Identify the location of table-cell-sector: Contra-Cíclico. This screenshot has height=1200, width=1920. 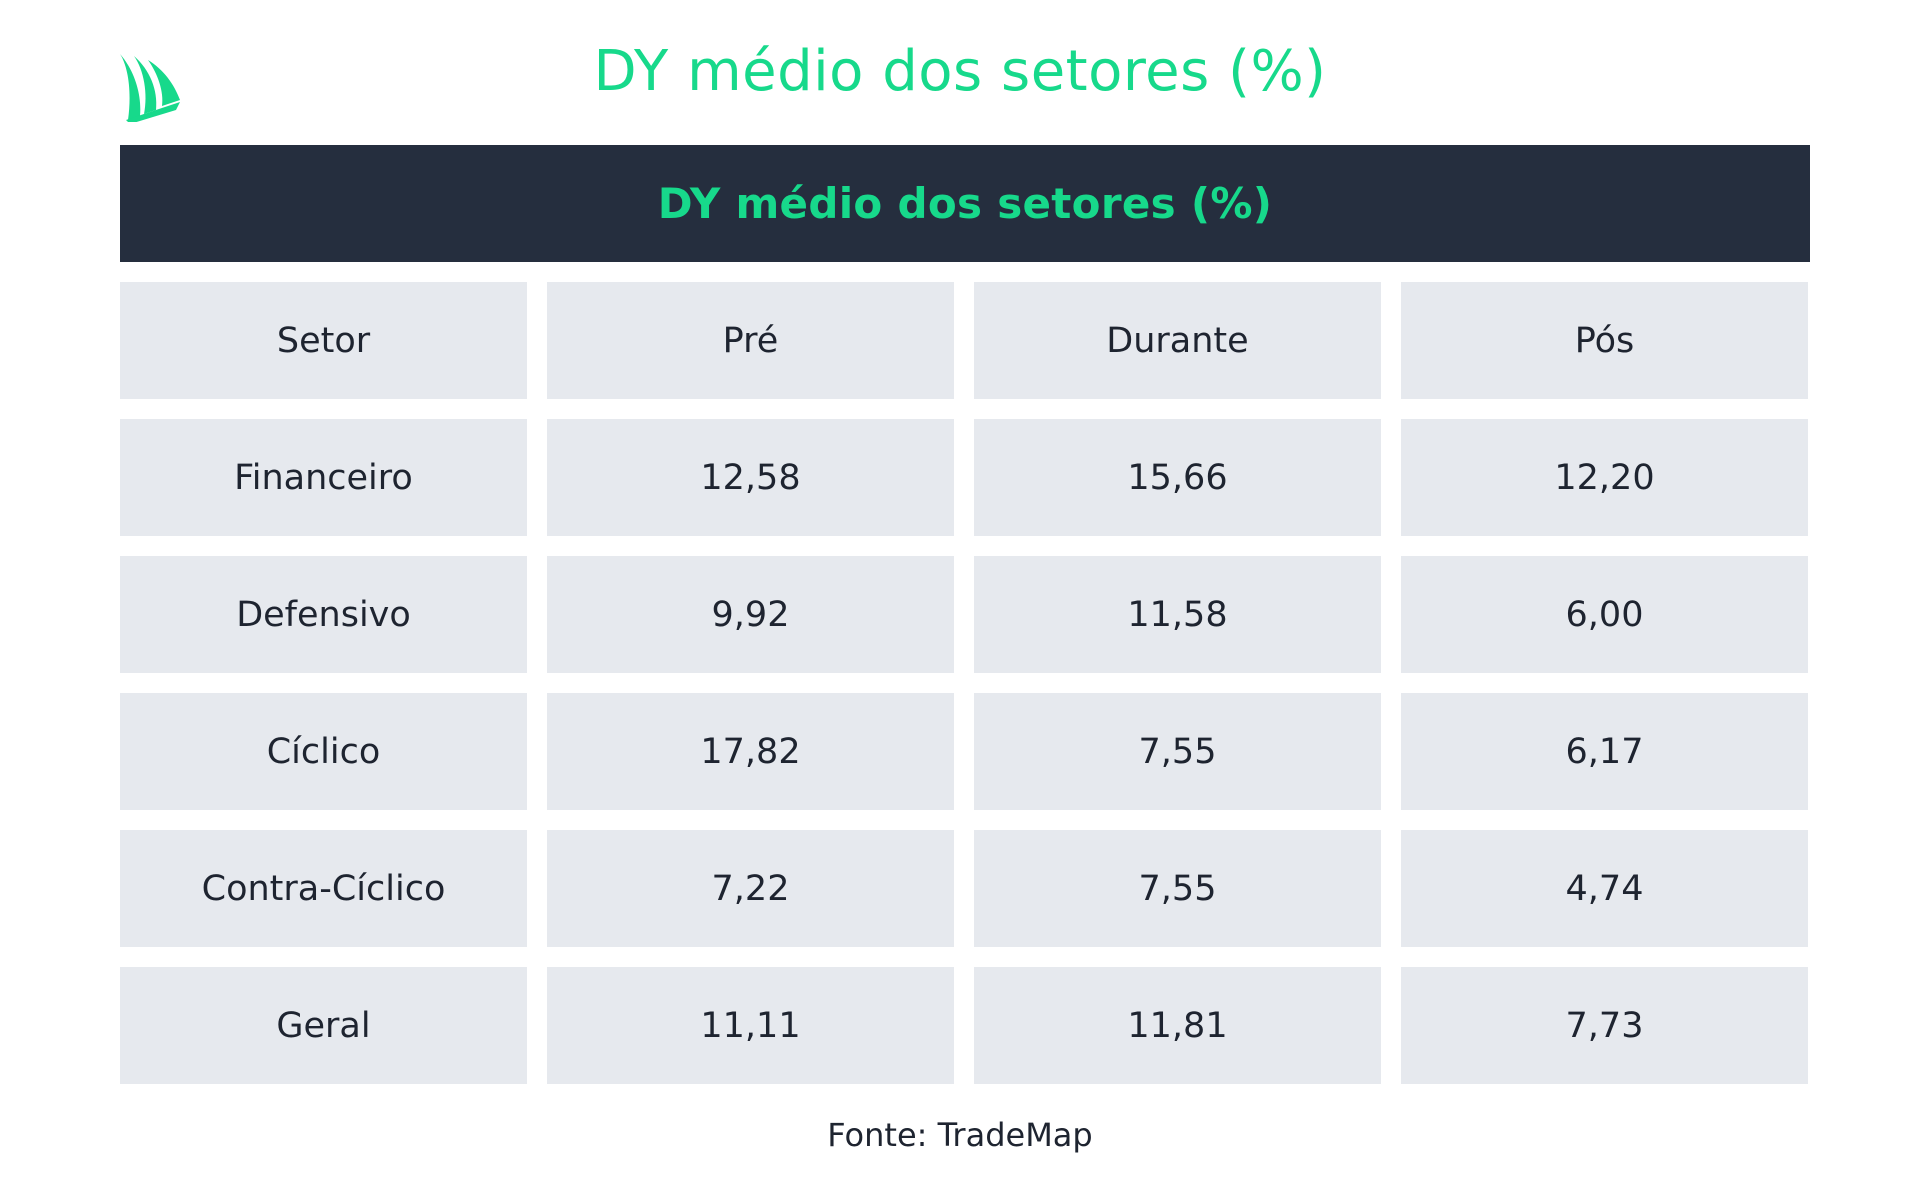
(323, 888).